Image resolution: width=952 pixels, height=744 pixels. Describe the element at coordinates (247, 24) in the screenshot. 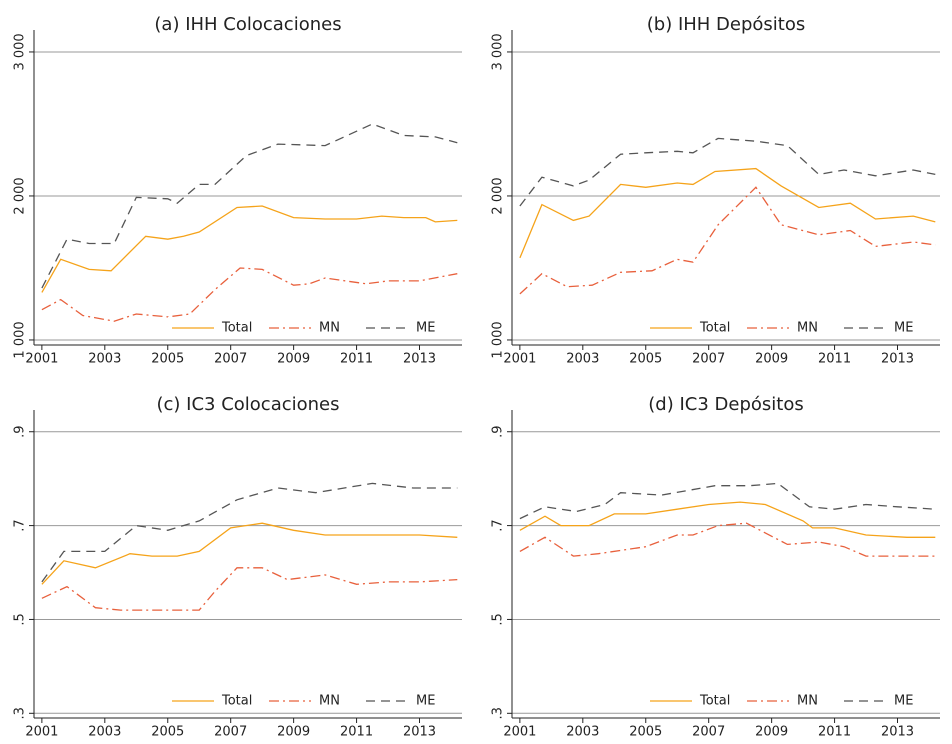

I see `chart-title: (a) IHH Colocaciones` at that location.